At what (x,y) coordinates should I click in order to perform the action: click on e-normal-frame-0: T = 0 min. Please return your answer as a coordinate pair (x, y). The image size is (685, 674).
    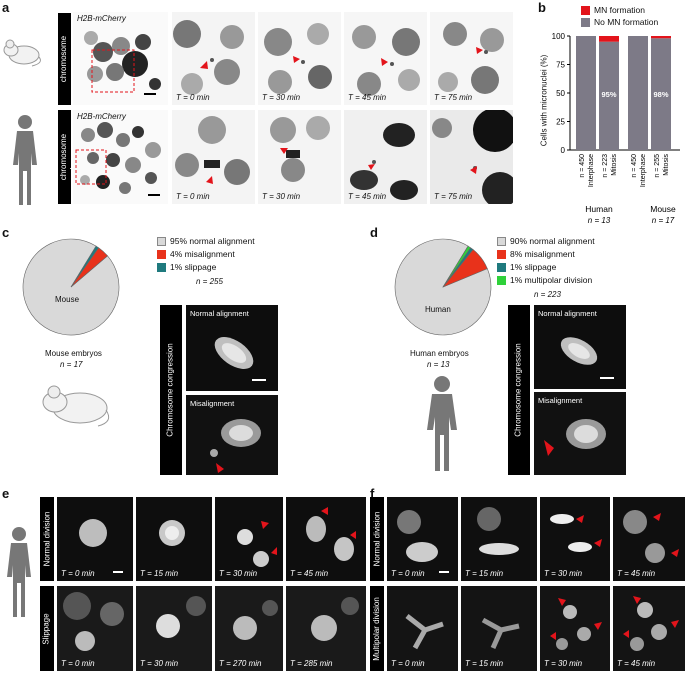
    Looking at the image, I should click on (95, 539).